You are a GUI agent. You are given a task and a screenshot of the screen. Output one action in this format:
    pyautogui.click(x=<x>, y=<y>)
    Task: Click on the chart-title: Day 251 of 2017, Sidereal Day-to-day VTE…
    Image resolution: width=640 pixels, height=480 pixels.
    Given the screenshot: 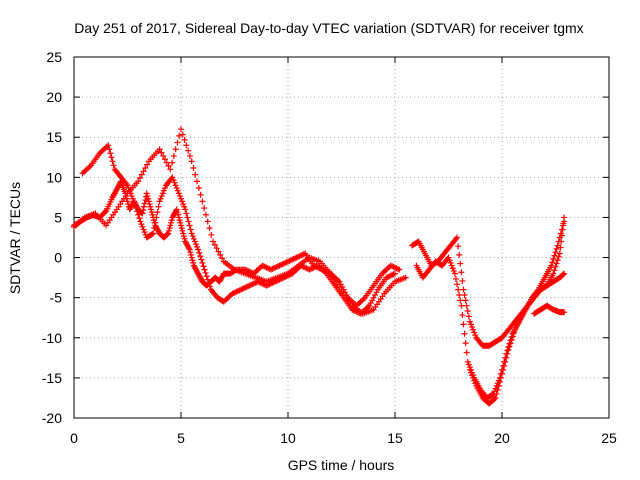 What is the action you would take?
    pyautogui.click(x=328, y=28)
    